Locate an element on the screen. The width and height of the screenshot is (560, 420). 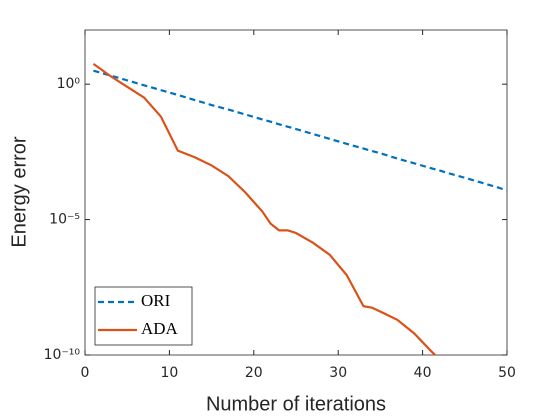
y-axis-label: Energy error is located at coordinates (19, 191).